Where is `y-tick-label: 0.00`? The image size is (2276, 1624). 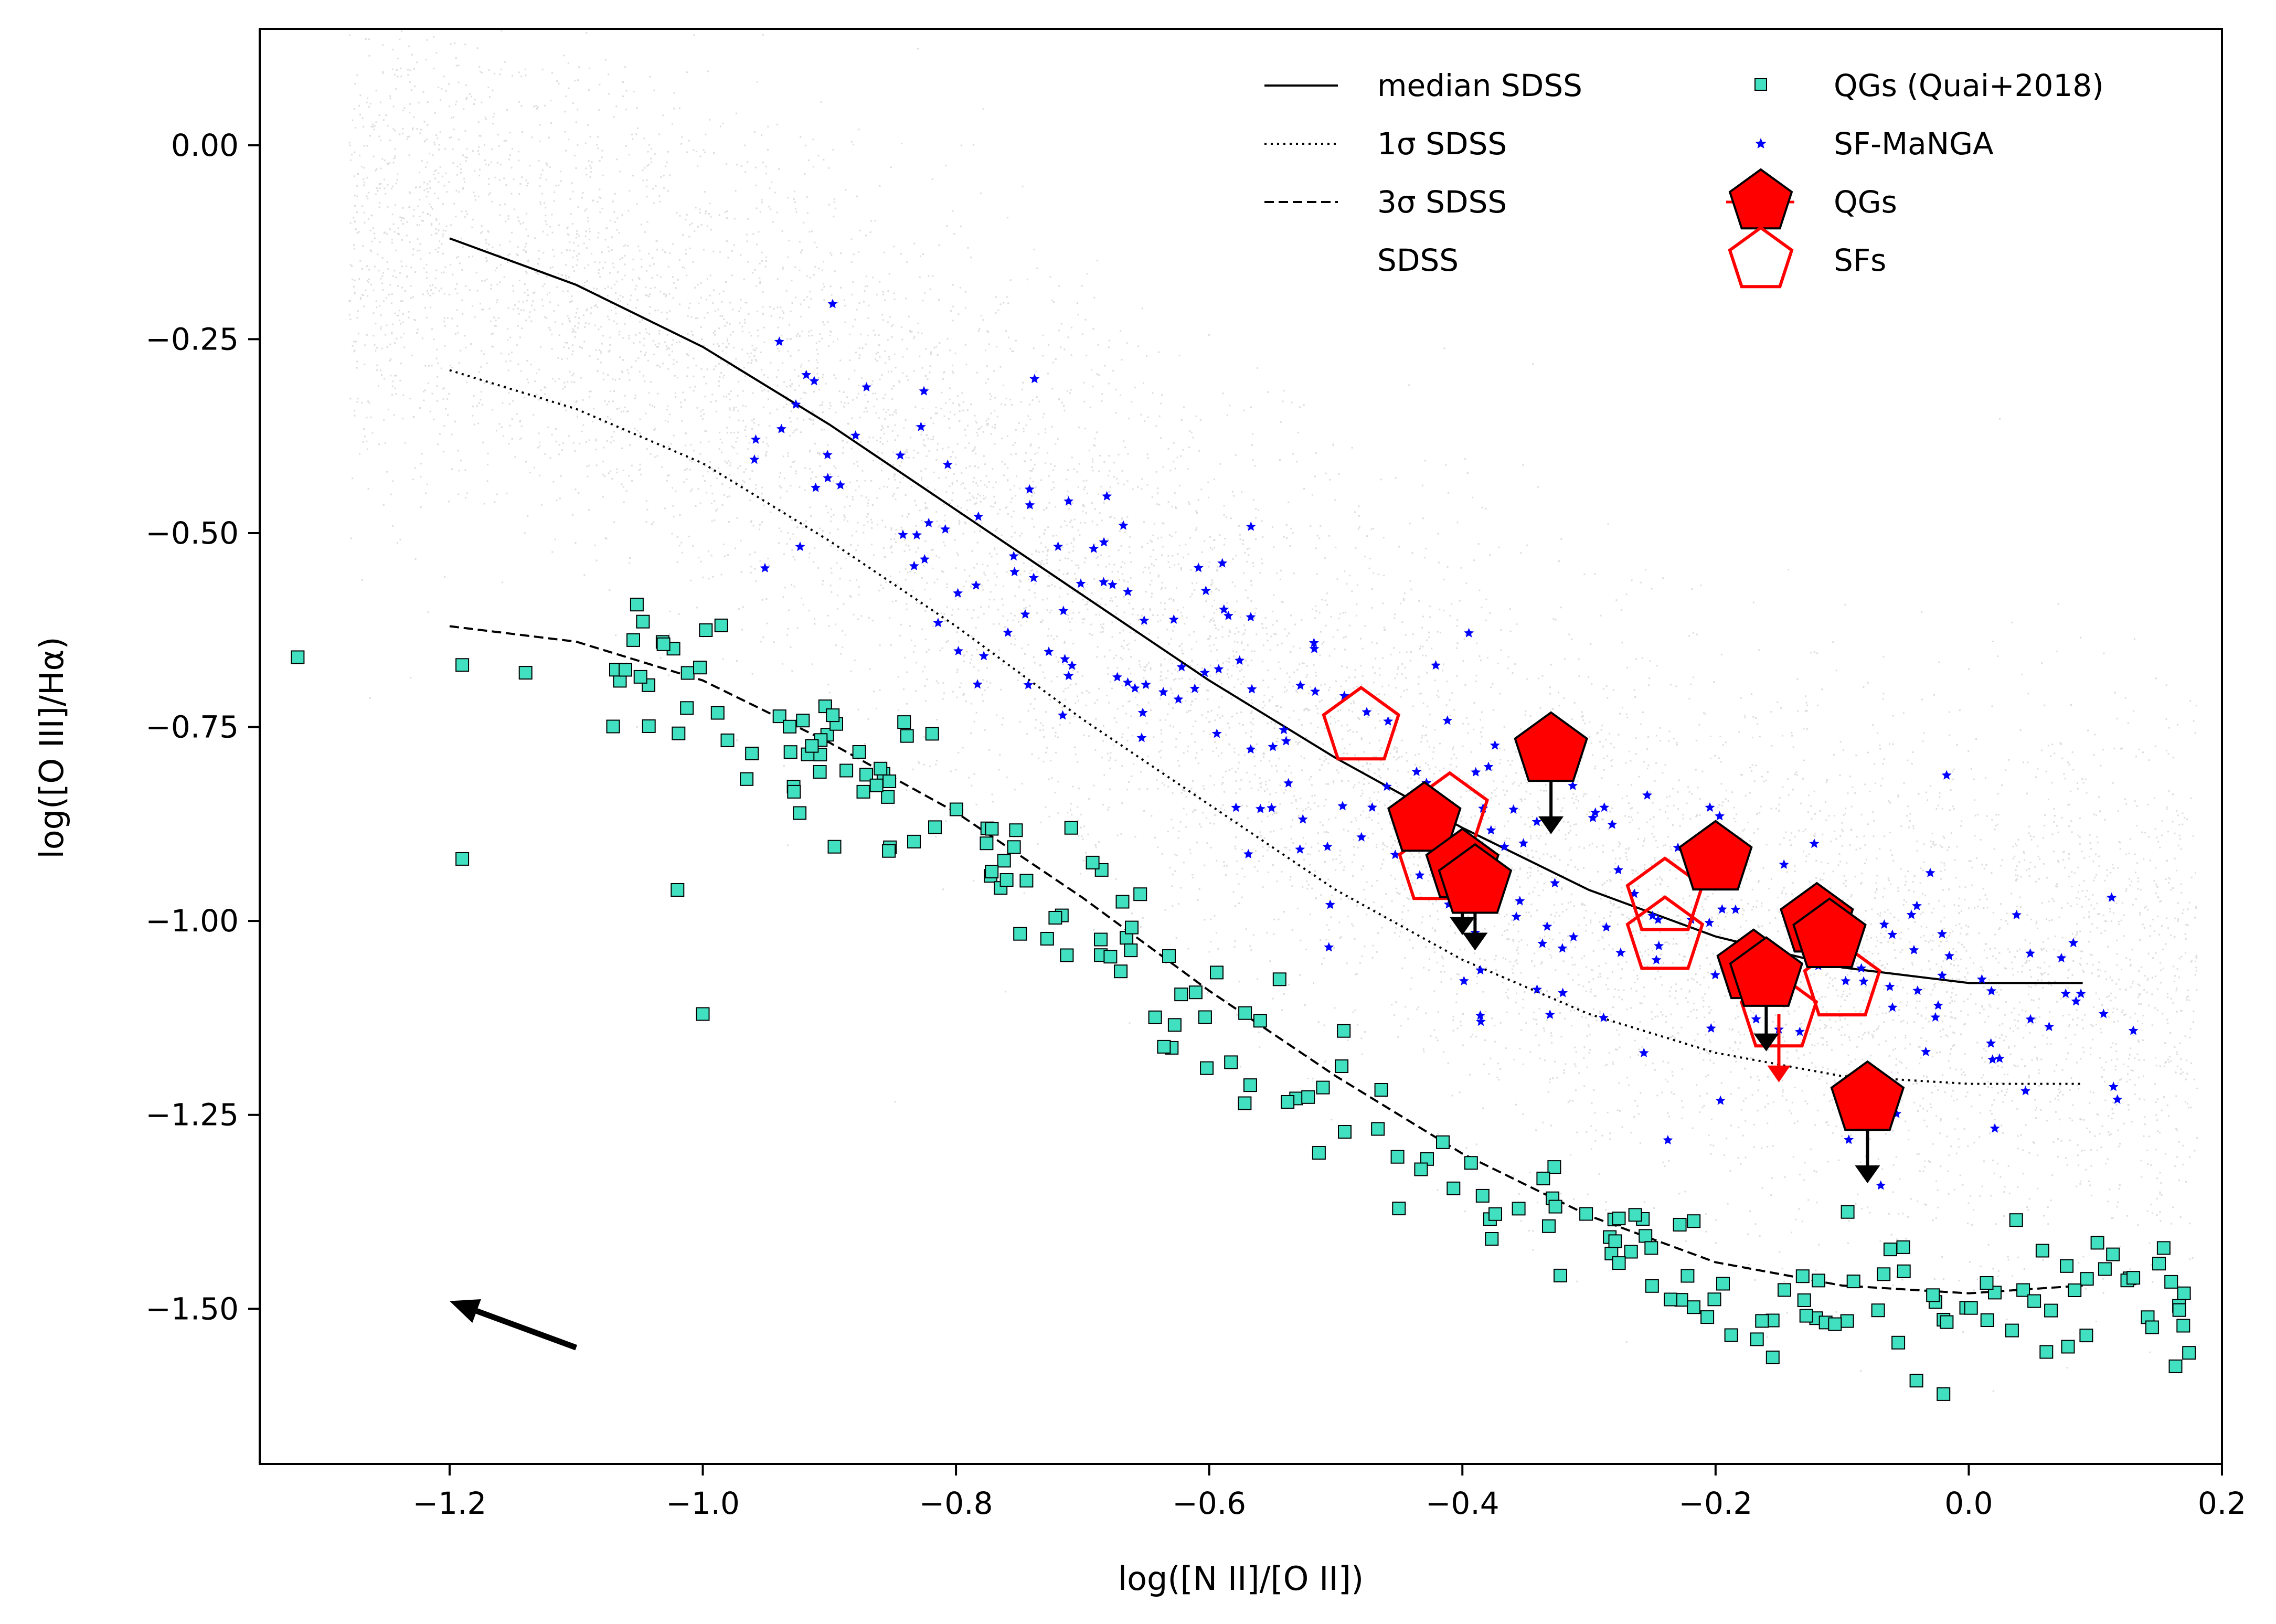 y-tick-label: 0.00 is located at coordinates (205, 145).